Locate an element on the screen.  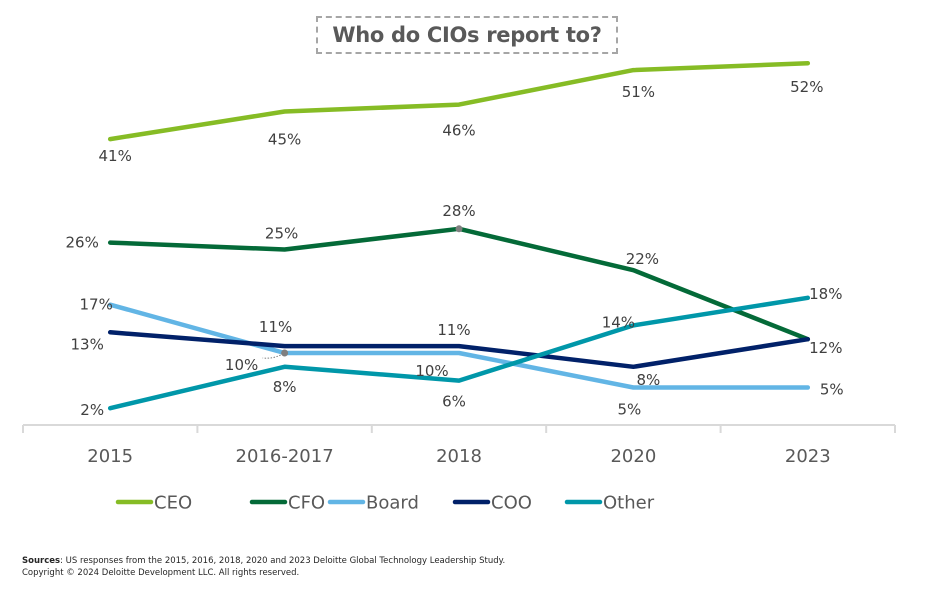
data-label-other: 6% is located at coordinates (454, 402).